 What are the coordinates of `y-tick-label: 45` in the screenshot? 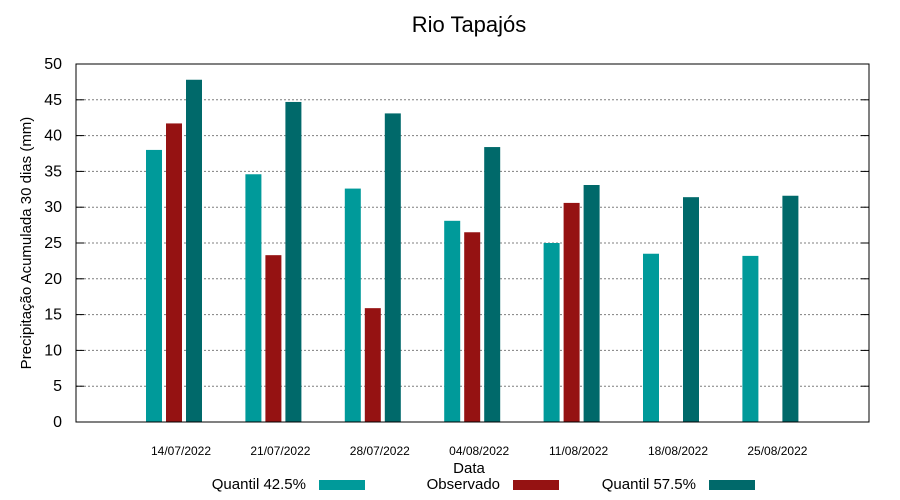 It's located at (53, 100).